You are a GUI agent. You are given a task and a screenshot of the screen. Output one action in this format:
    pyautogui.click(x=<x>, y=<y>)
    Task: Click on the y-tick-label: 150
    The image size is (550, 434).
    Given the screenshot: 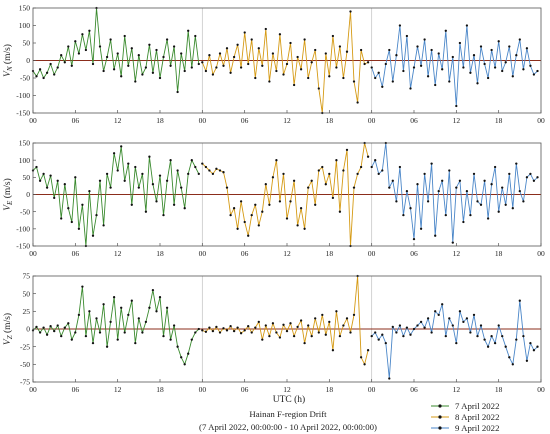 What is the action you would take?
    pyautogui.click(x=25, y=8)
    